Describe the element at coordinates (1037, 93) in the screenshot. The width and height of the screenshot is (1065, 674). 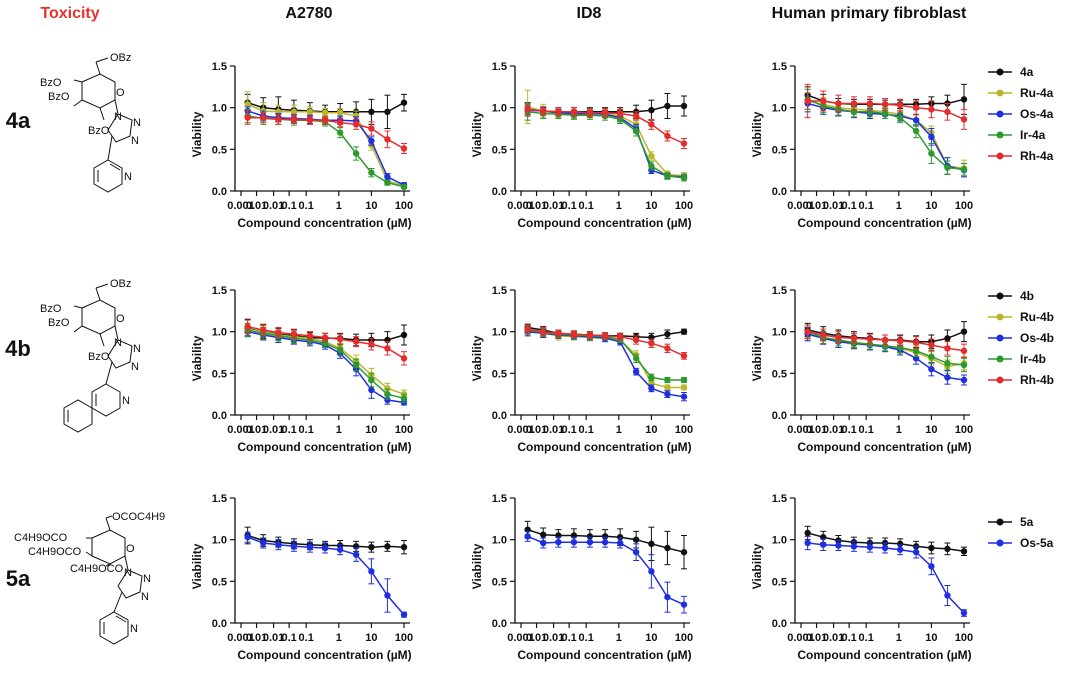
I see `legend-label: Ru-4a` at that location.